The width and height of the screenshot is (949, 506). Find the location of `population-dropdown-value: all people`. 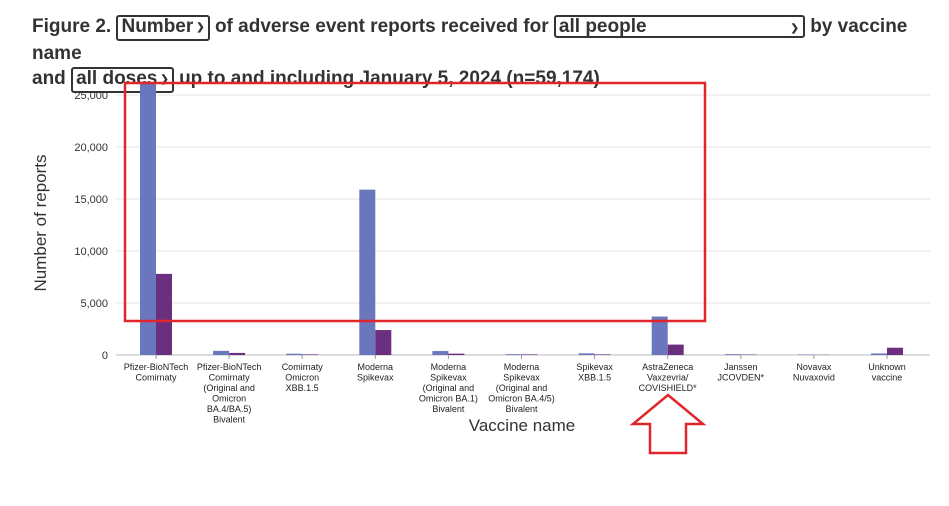

population-dropdown-value: all people is located at coordinates (602, 26).